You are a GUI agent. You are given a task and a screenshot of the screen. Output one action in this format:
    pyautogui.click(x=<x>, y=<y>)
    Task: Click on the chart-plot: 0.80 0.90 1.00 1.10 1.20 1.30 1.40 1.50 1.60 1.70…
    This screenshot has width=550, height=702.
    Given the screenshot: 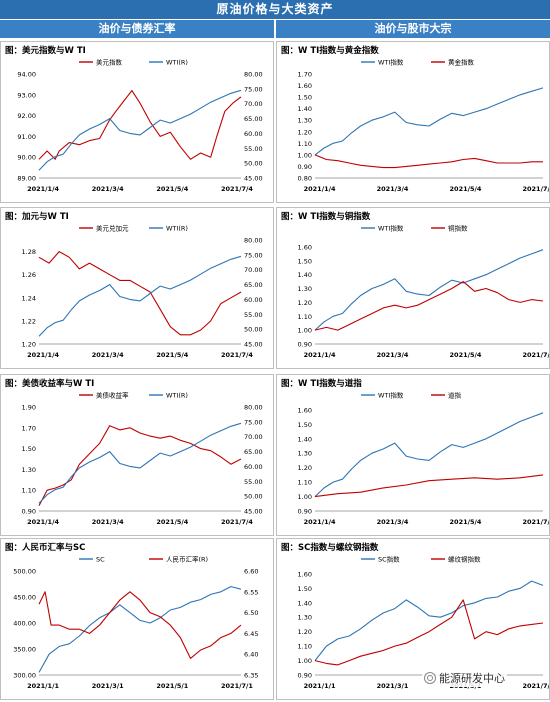 What is the action you would take?
    pyautogui.click(x=424, y=126)
    